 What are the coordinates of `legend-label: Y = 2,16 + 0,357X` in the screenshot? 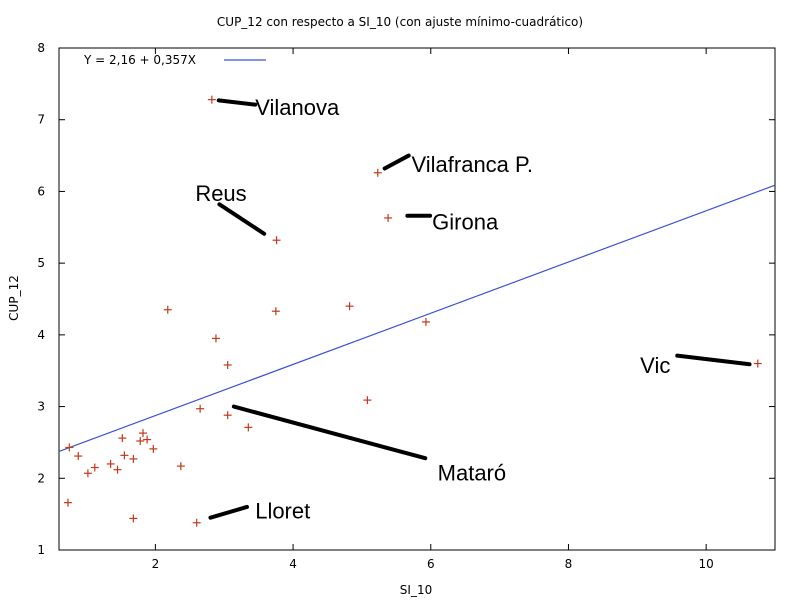 It's located at (139, 60).